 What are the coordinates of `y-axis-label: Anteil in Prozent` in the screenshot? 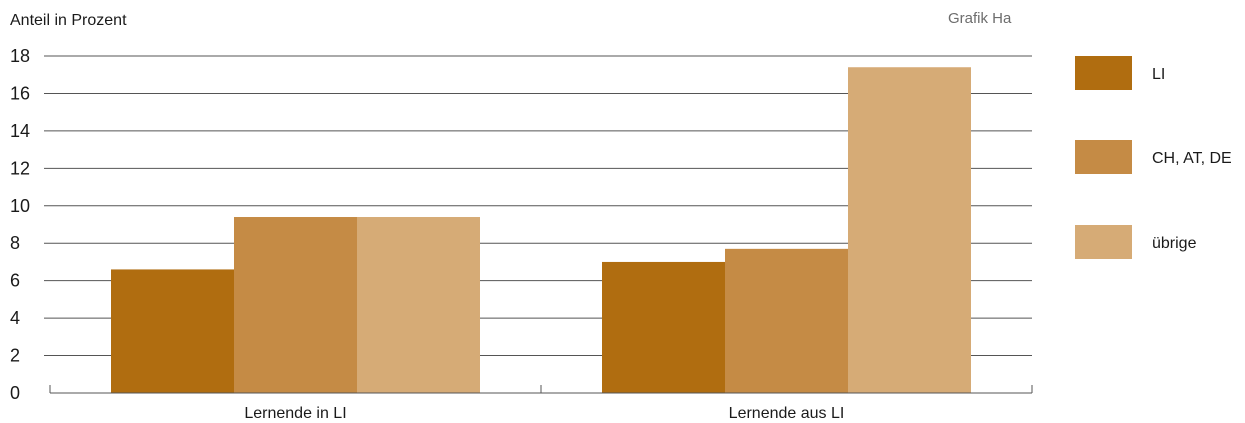 It's located at (68, 20).